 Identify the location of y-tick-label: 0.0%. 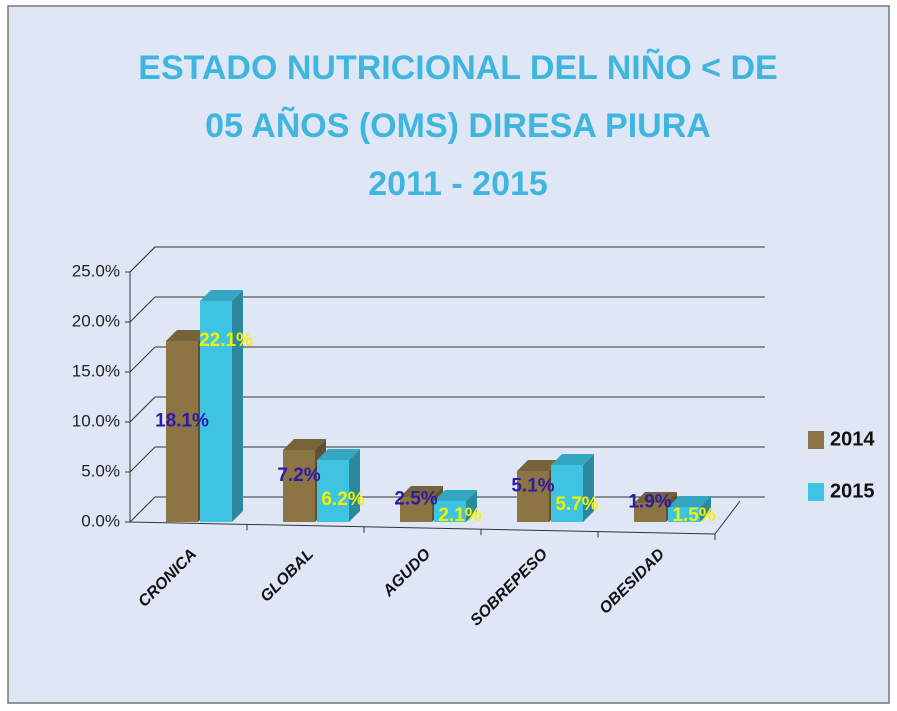
(100, 520).